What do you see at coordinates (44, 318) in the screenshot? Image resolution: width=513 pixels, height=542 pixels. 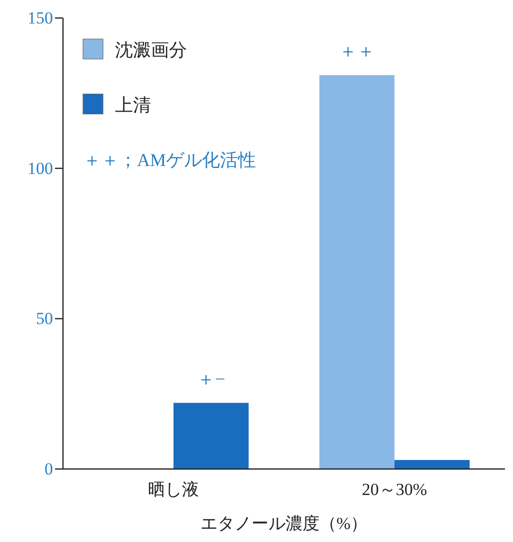 I see `y-tick-label: 50` at bounding box center [44, 318].